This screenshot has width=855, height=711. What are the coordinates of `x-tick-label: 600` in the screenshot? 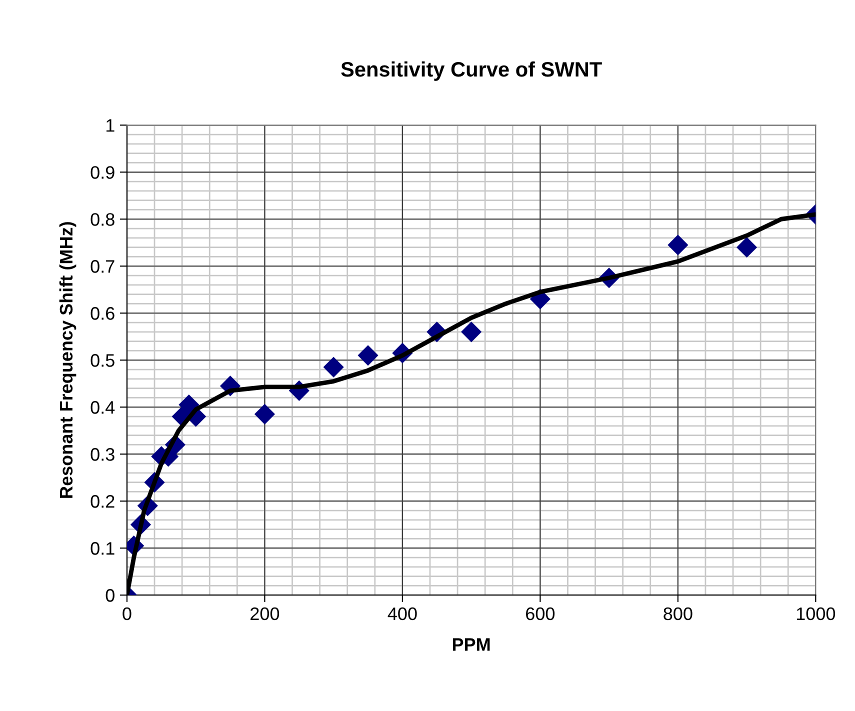 It's located at (540, 613).